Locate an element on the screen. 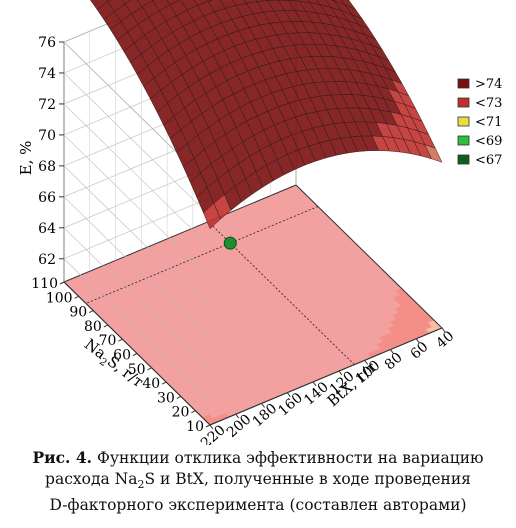  z-tick-label-5: 72 is located at coordinates (47, 105).